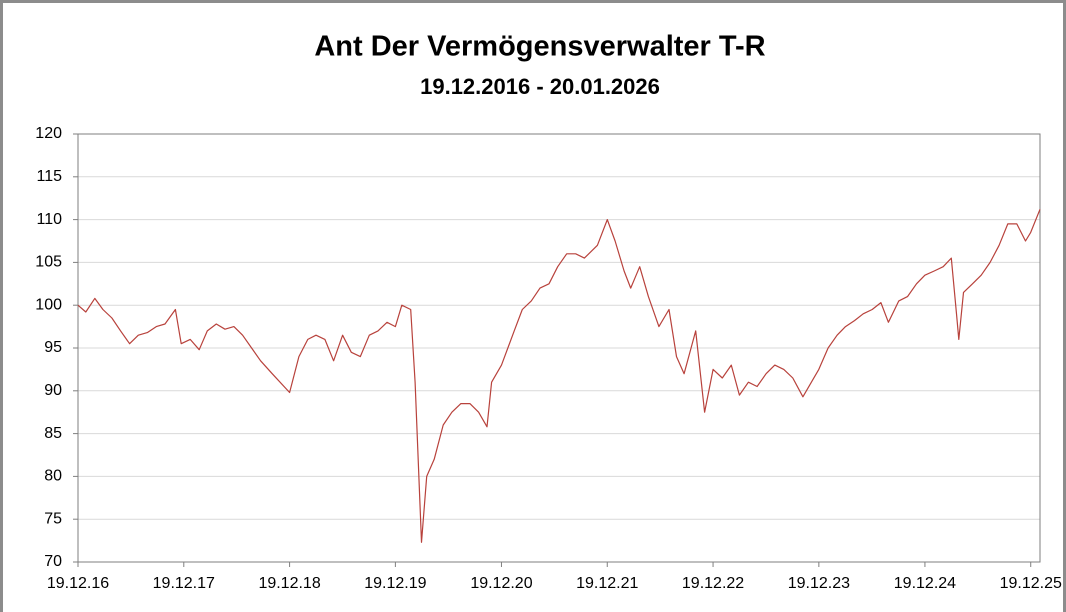  I want to click on x-tick-label: 19.12.25, so click(1031, 583).